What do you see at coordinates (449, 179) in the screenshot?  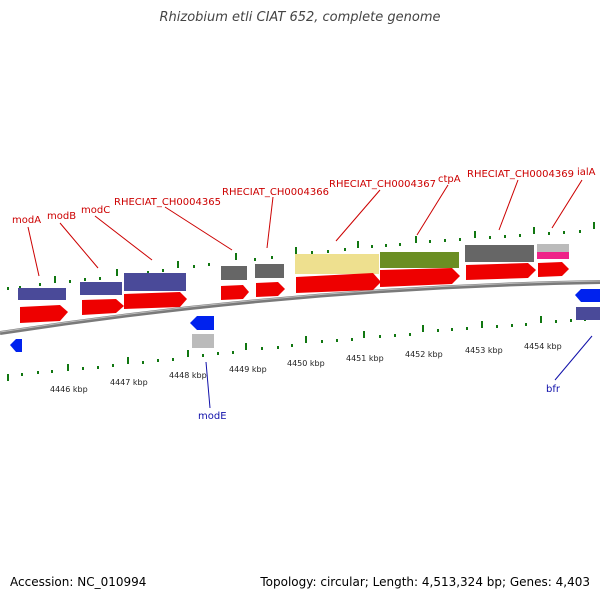 I see `gene-label-ctpa: ctpA` at bounding box center [449, 179].